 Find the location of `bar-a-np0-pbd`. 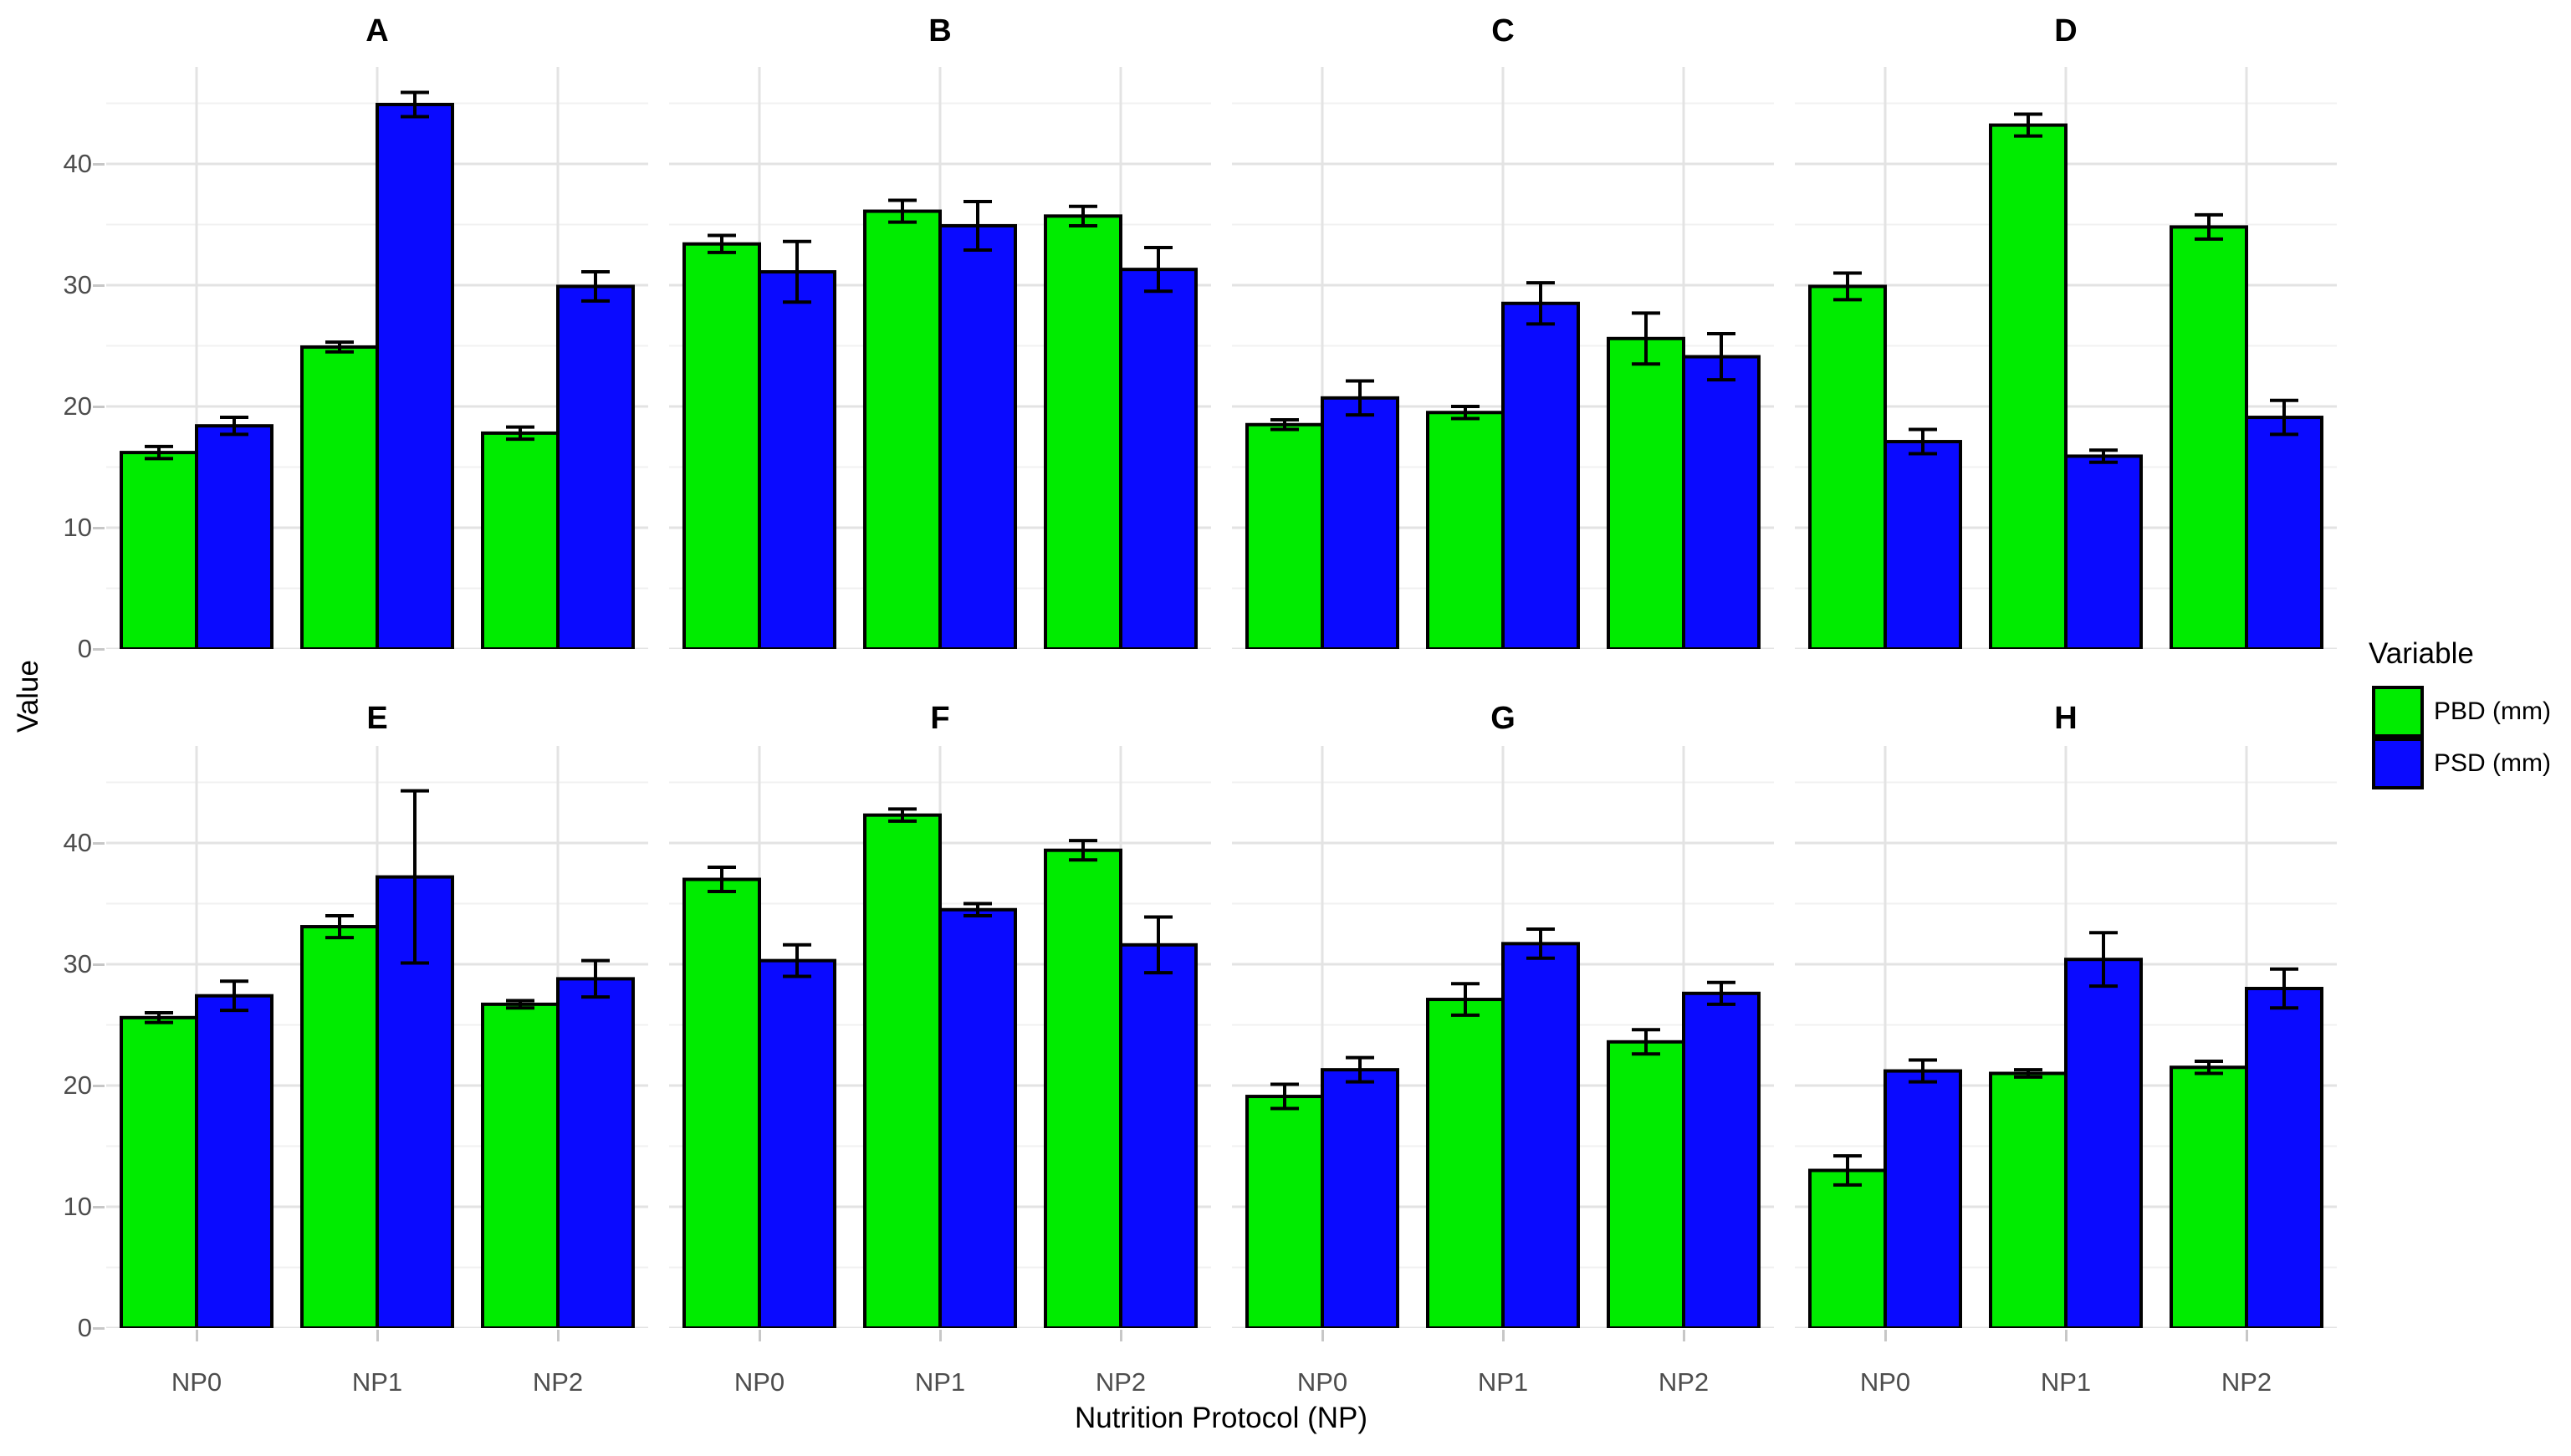

bar-a-np0-pbd is located at coordinates (159, 550).